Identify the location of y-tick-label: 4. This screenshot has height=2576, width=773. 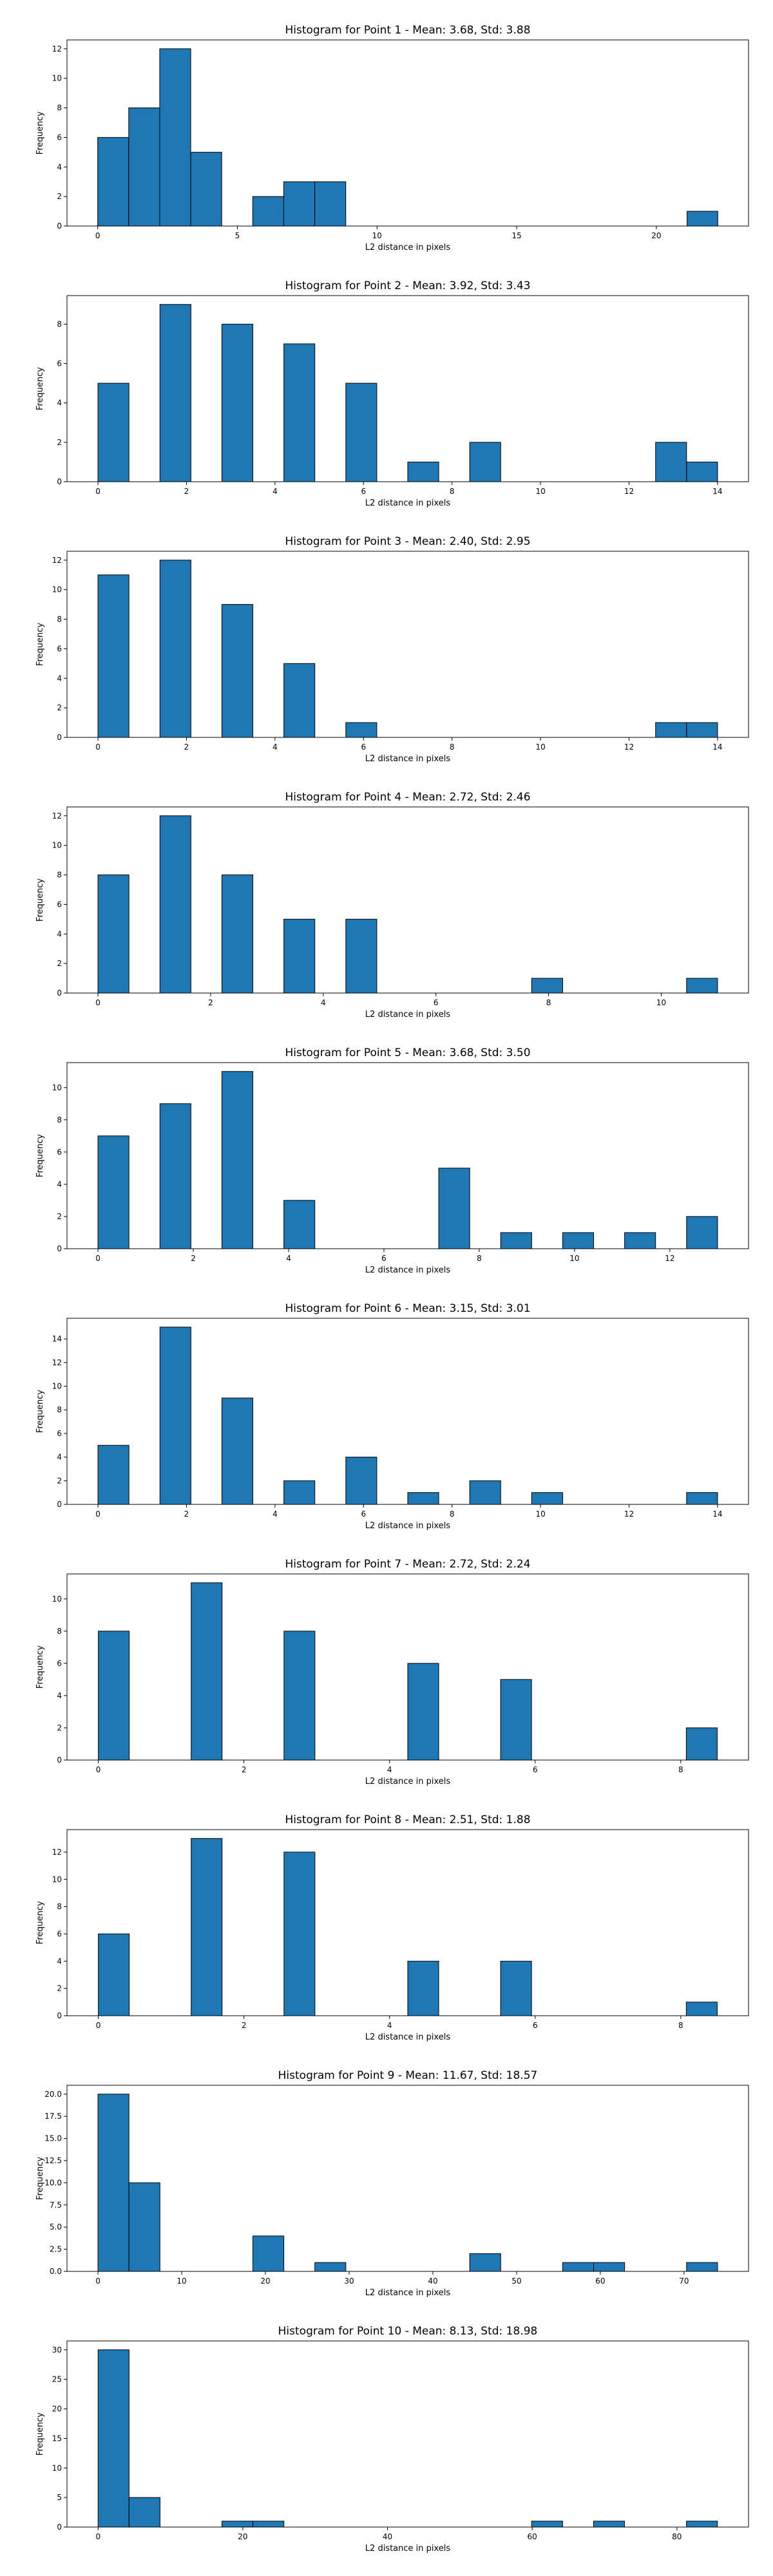
(59, 1457).